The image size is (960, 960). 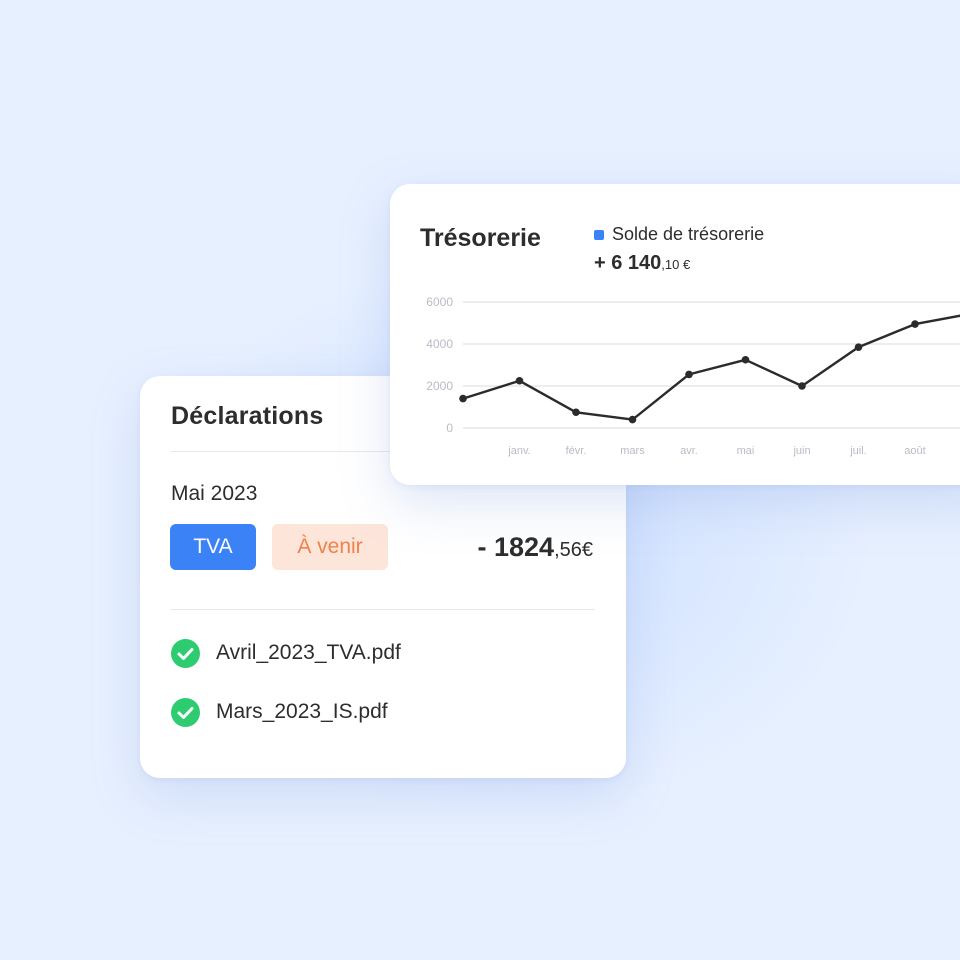 I want to click on x-tick-label: févr., so click(x=576, y=451).